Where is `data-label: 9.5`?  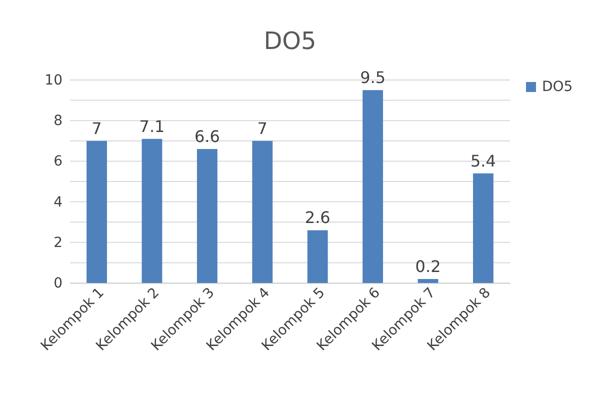
data-label: 9.5 is located at coordinates (373, 78).